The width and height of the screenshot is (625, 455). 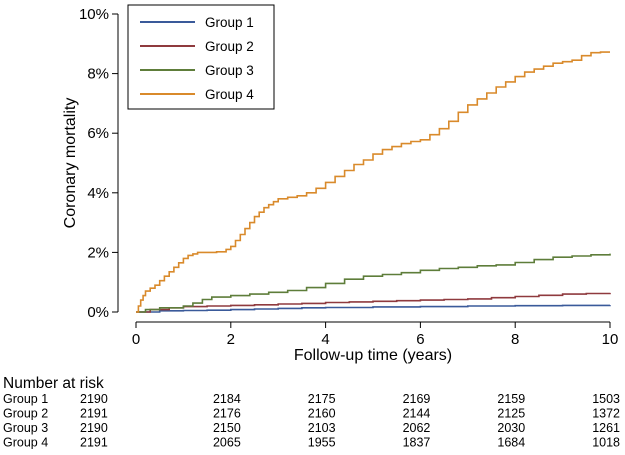 What do you see at coordinates (98, 193) in the screenshot?
I see `y-tick-label: 4%` at bounding box center [98, 193].